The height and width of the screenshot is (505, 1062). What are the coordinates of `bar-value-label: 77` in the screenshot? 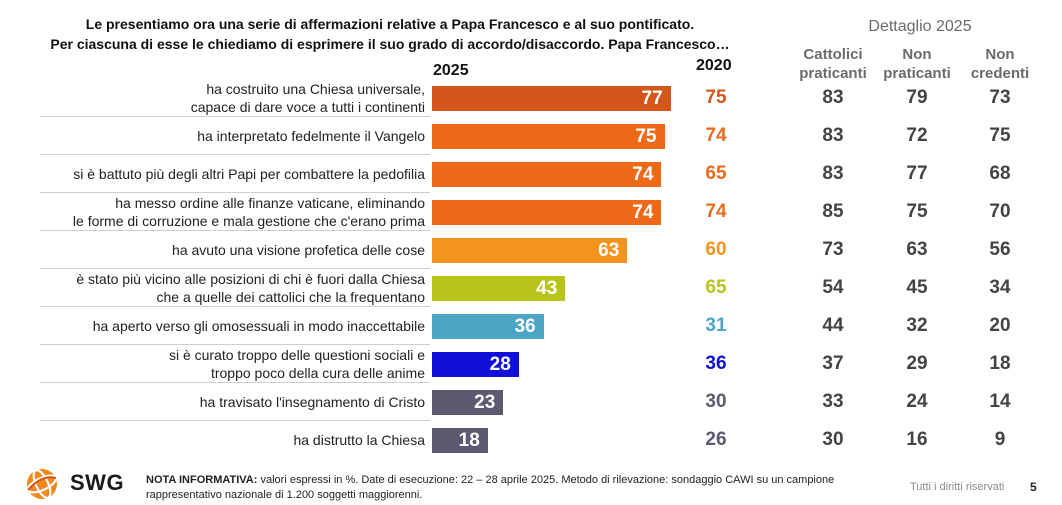 It's located at (652, 98).